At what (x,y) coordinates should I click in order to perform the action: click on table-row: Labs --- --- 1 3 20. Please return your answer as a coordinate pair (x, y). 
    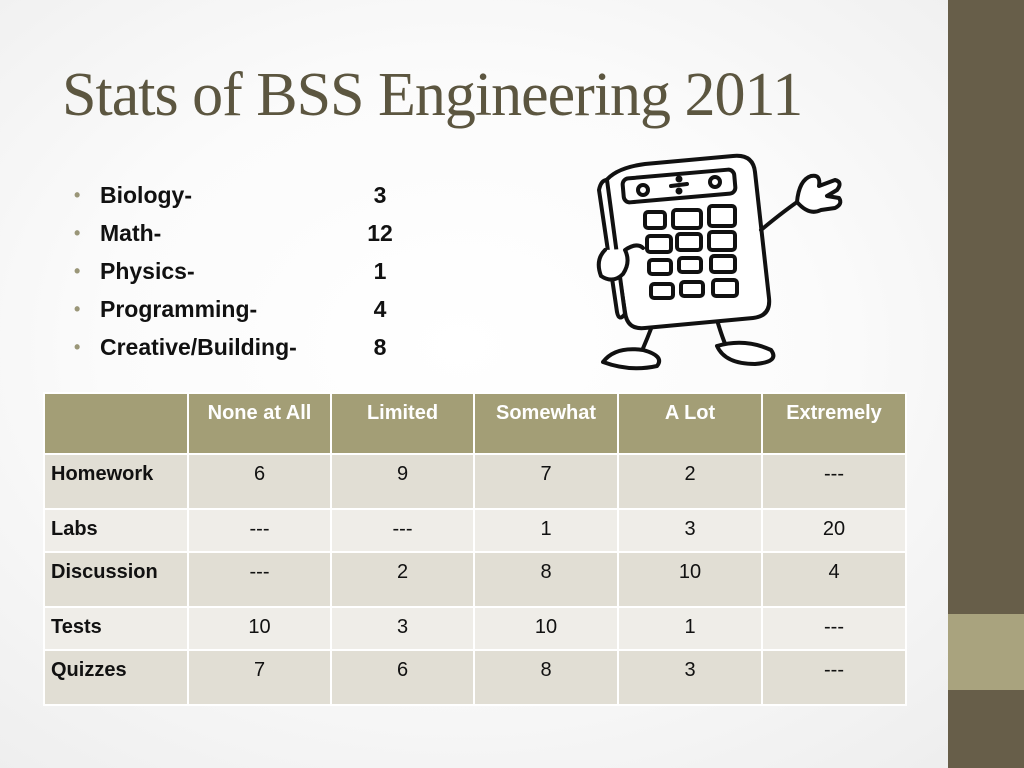
    Looking at the image, I should click on (475, 530).